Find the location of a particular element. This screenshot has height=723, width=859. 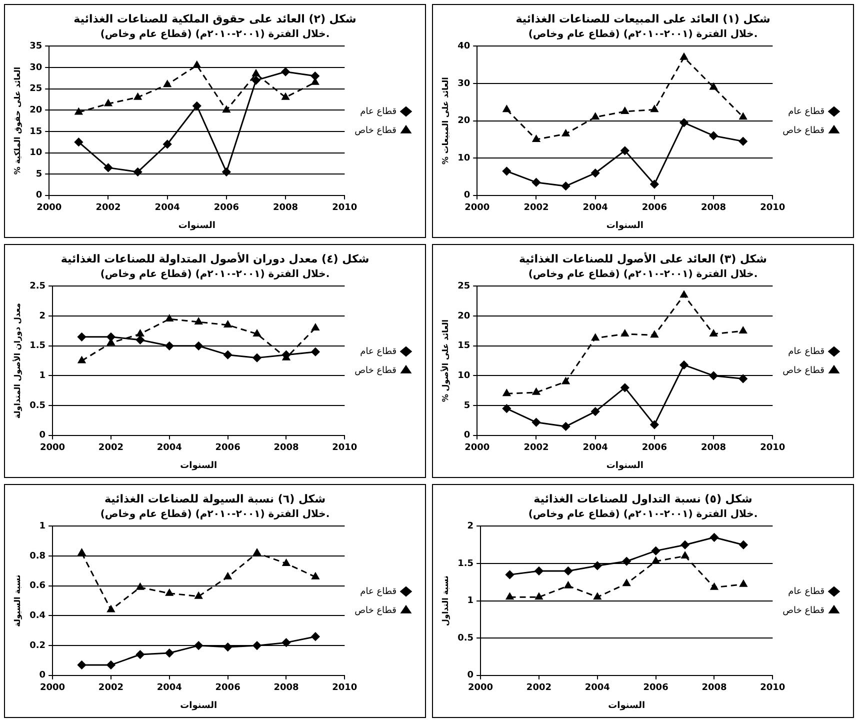

chart-title: شكل (١) العائد على المبيعات للصناعات الغذائية is located at coordinates (643, 19).